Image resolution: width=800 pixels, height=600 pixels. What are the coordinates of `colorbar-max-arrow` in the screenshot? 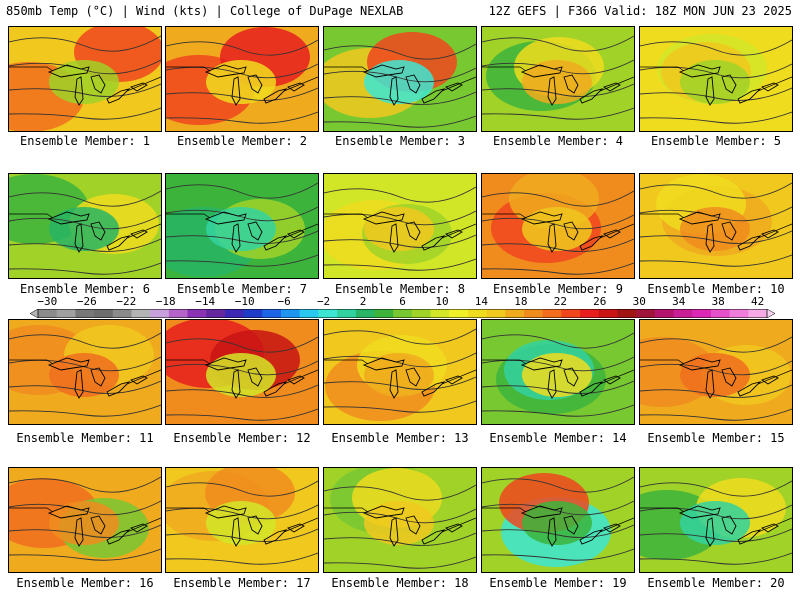 It's located at (770, 313).